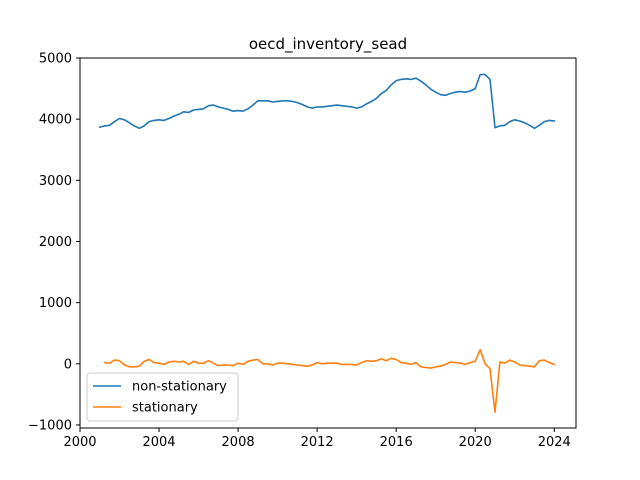  Describe the element at coordinates (55, 59) in the screenshot. I see `y-tick-label: 5000` at that location.